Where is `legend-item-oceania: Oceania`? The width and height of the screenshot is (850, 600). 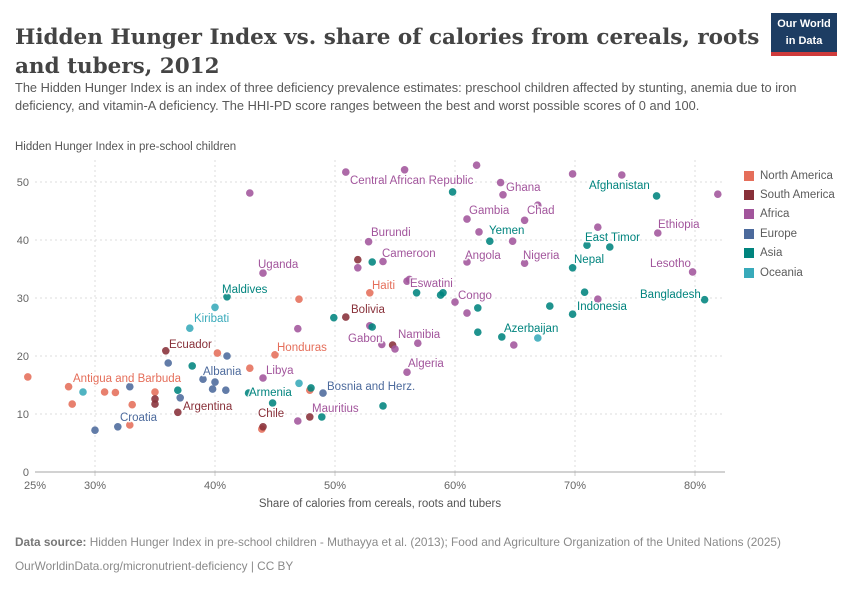
legend-item-oceania: Oceania is located at coordinates (789, 272).